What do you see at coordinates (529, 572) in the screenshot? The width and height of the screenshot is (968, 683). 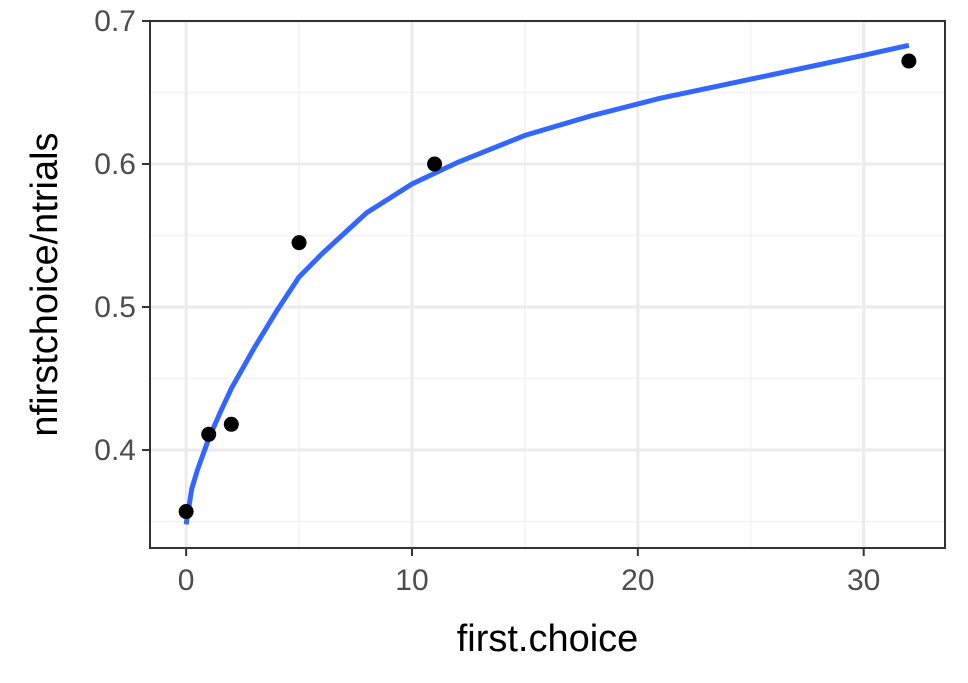 I see `x-axis-ticks: 0 10 20 30` at bounding box center [529, 572].